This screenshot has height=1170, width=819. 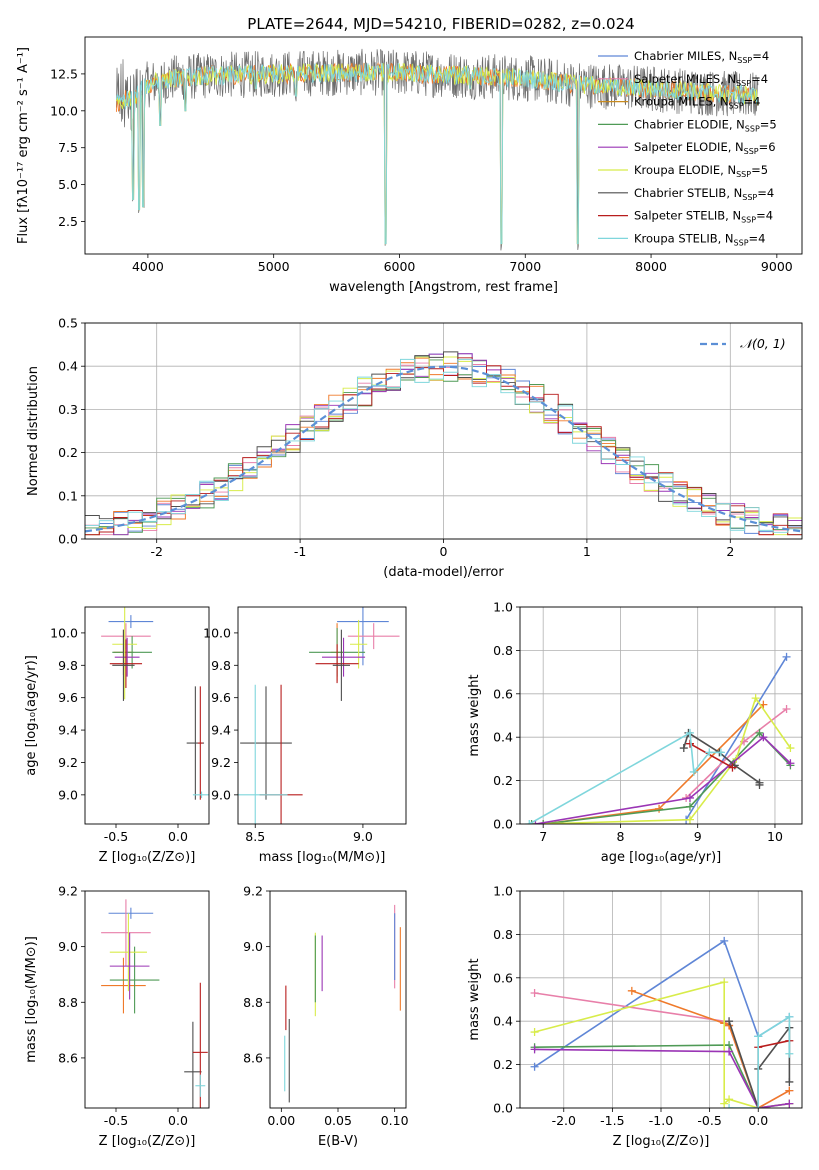 What do you see at coordinates (704, 194) in the screenshot?
I see `legend-label: Chabrier STELIB, NSSP=4` at bounding box center [704, 194].